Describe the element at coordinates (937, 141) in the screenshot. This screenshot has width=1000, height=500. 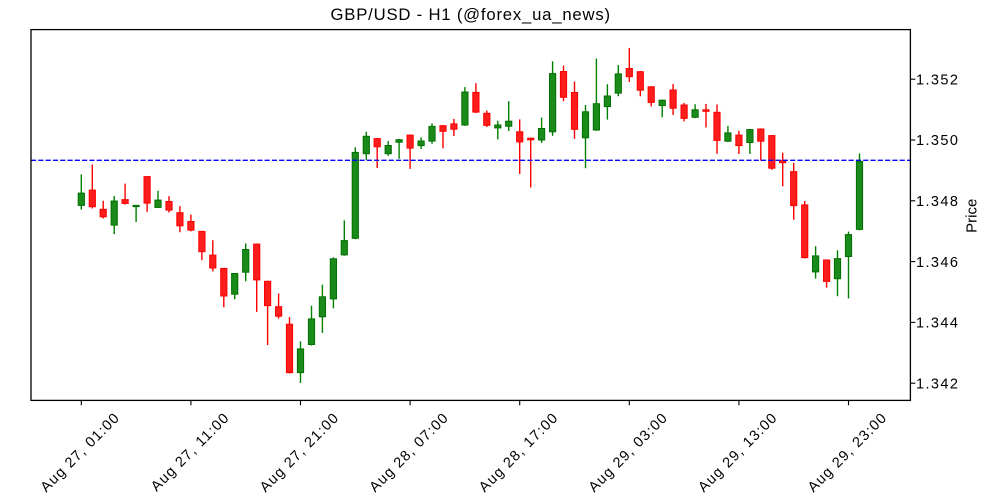
I see `svg-text: 1.350` at that location.